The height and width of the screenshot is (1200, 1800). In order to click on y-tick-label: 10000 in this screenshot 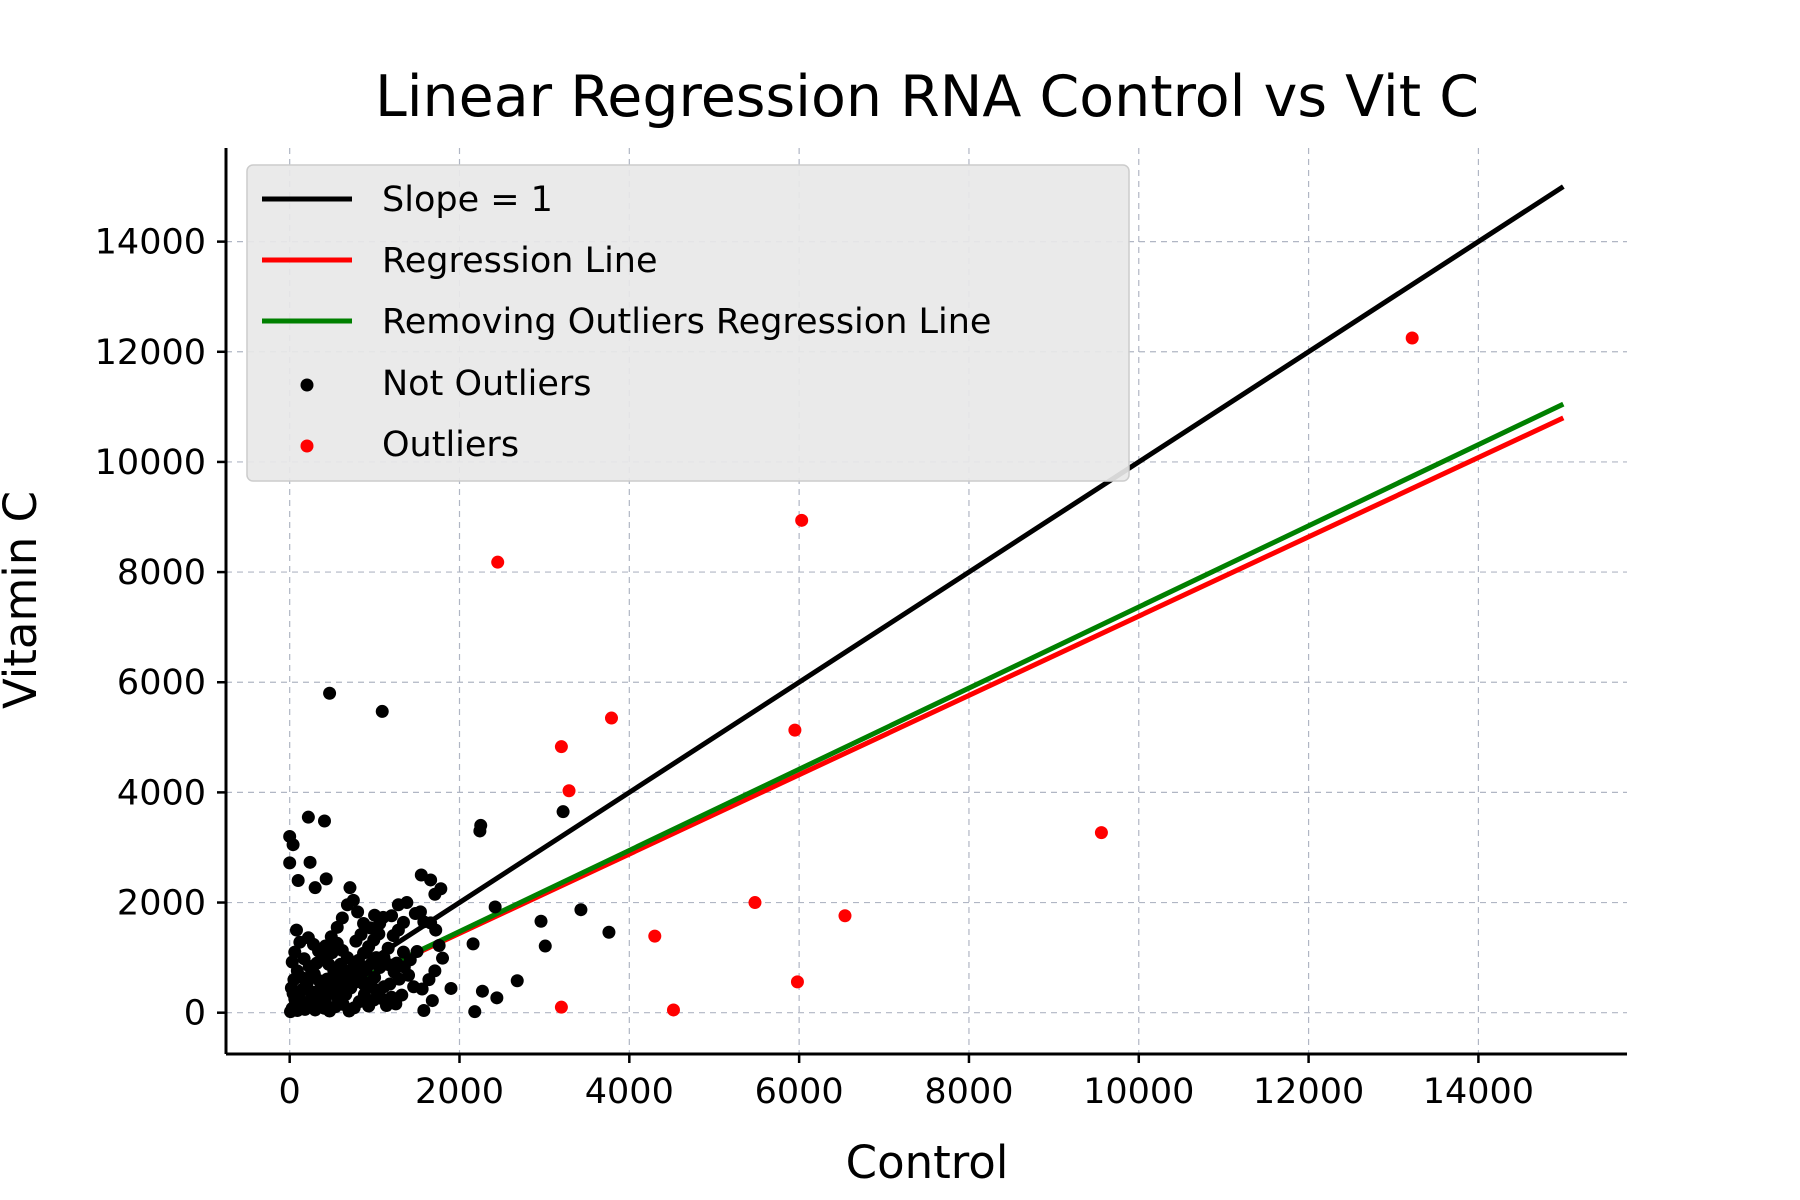, I will do `click(150, 463)`.